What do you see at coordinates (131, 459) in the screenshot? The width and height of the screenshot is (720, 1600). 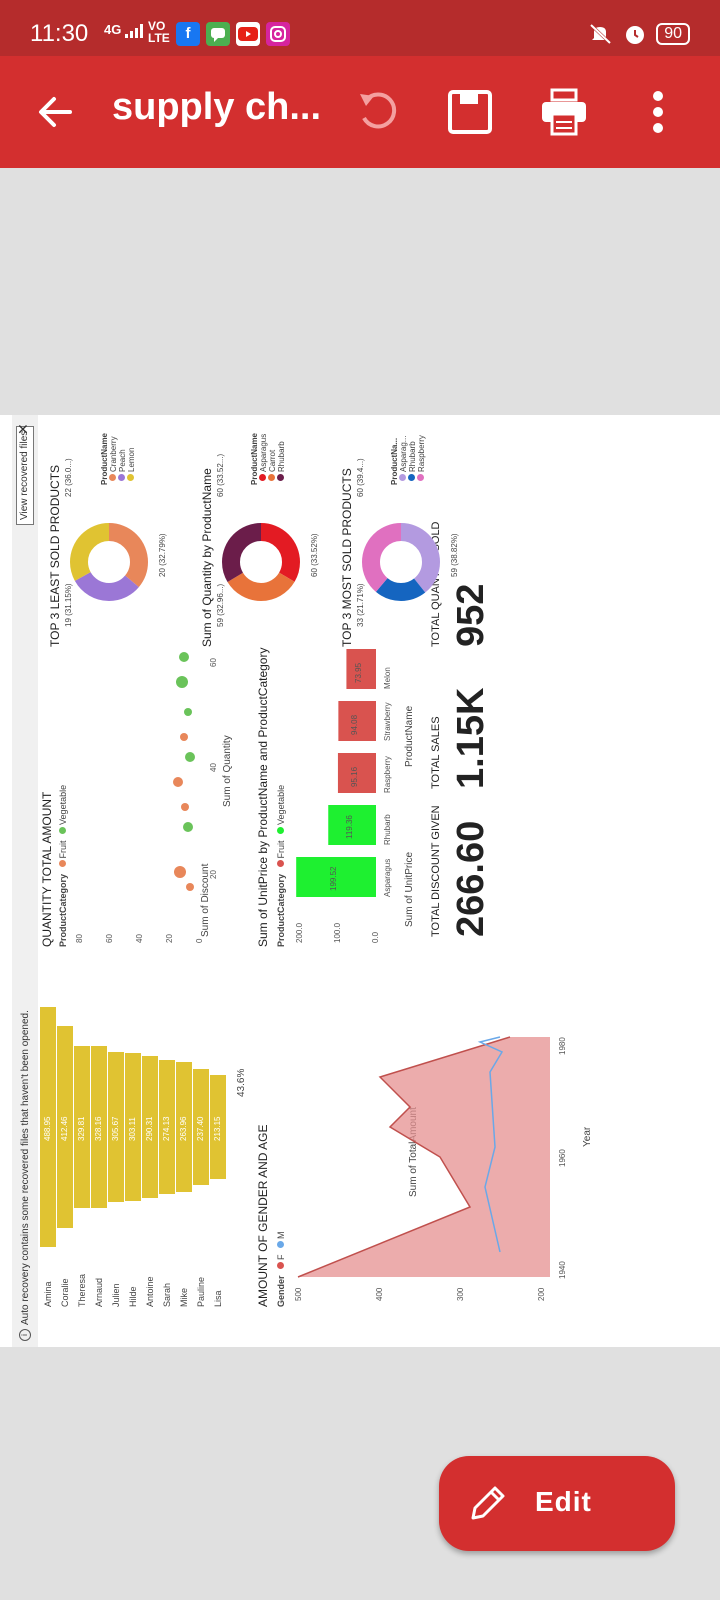 I see `donut1-legend-item: Lemon` at bounding box center [131, 459].